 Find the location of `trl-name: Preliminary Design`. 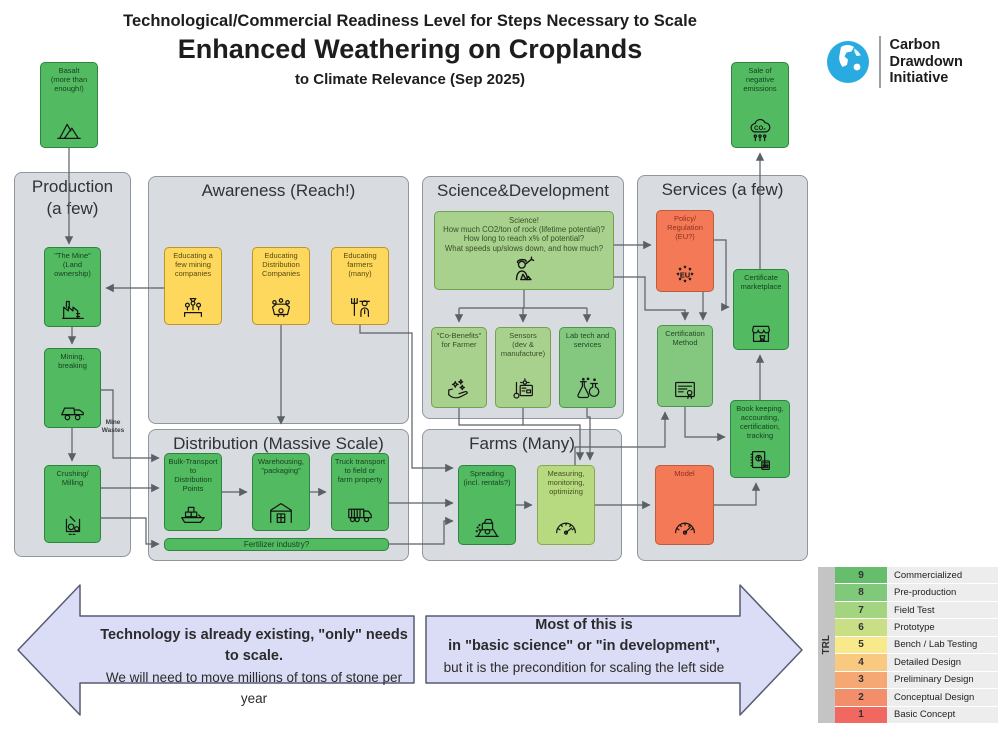

trl-name: Preliminary Design is located at coordinates (942, 680).